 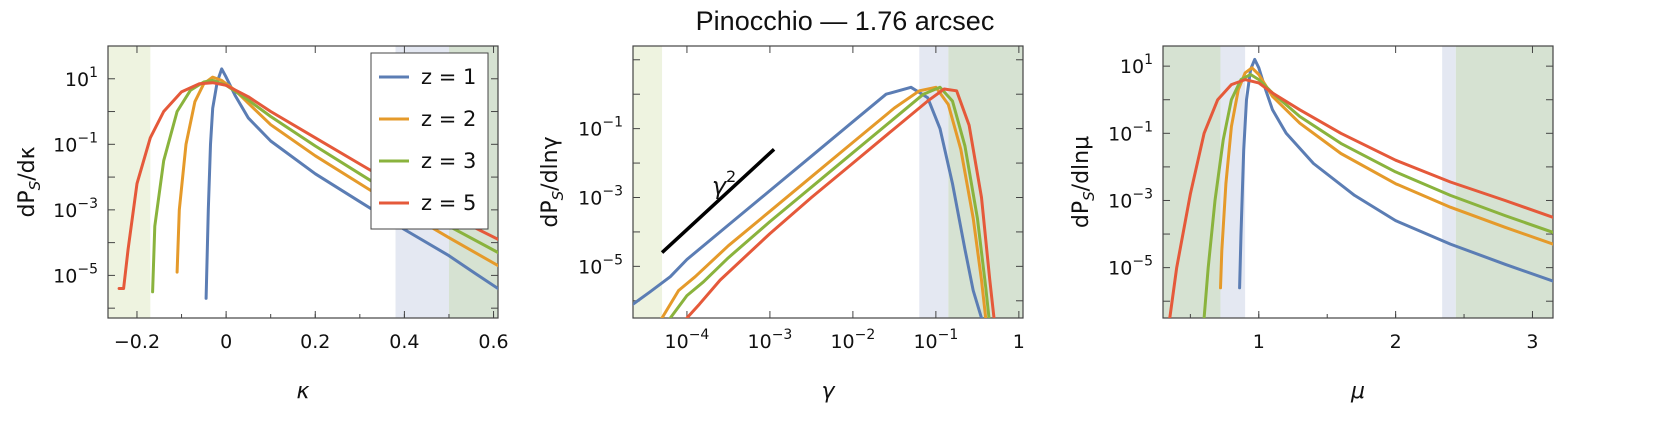 What do you see at coordinates (1396, 342) in the screenshot?
I see `x-tick-label: 2` at bounding box center [1396, 342].